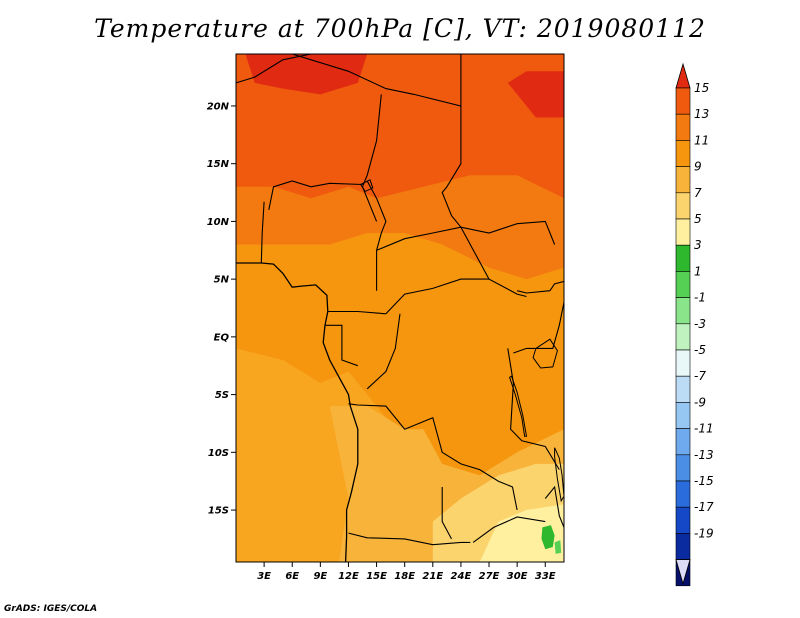 This screenshot has height=618, width=800. I want to click on x-tick-label: 21E, so click(432, 576).